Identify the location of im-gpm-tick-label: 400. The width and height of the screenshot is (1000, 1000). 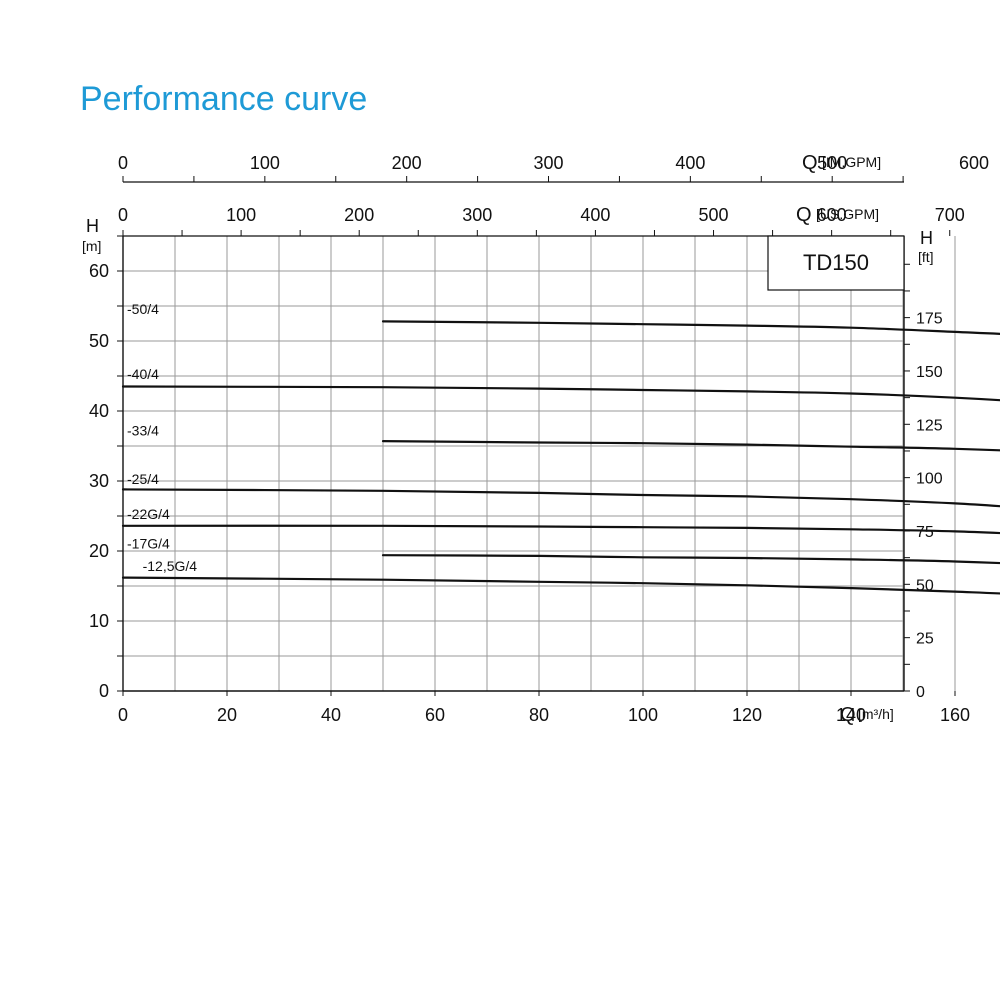
(690, 163).